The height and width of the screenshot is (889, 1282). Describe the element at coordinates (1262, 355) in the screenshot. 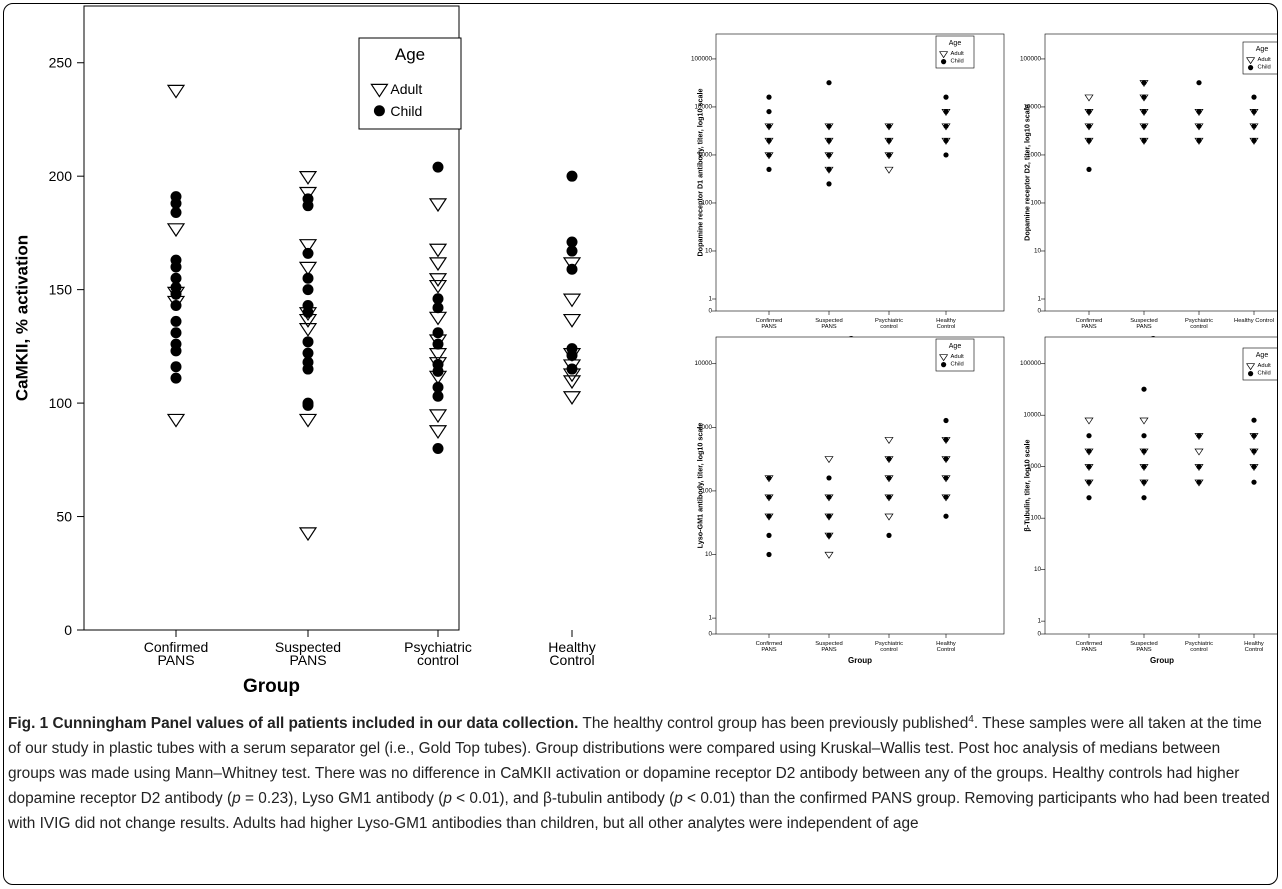

I see `legend-title: Age` at that location.